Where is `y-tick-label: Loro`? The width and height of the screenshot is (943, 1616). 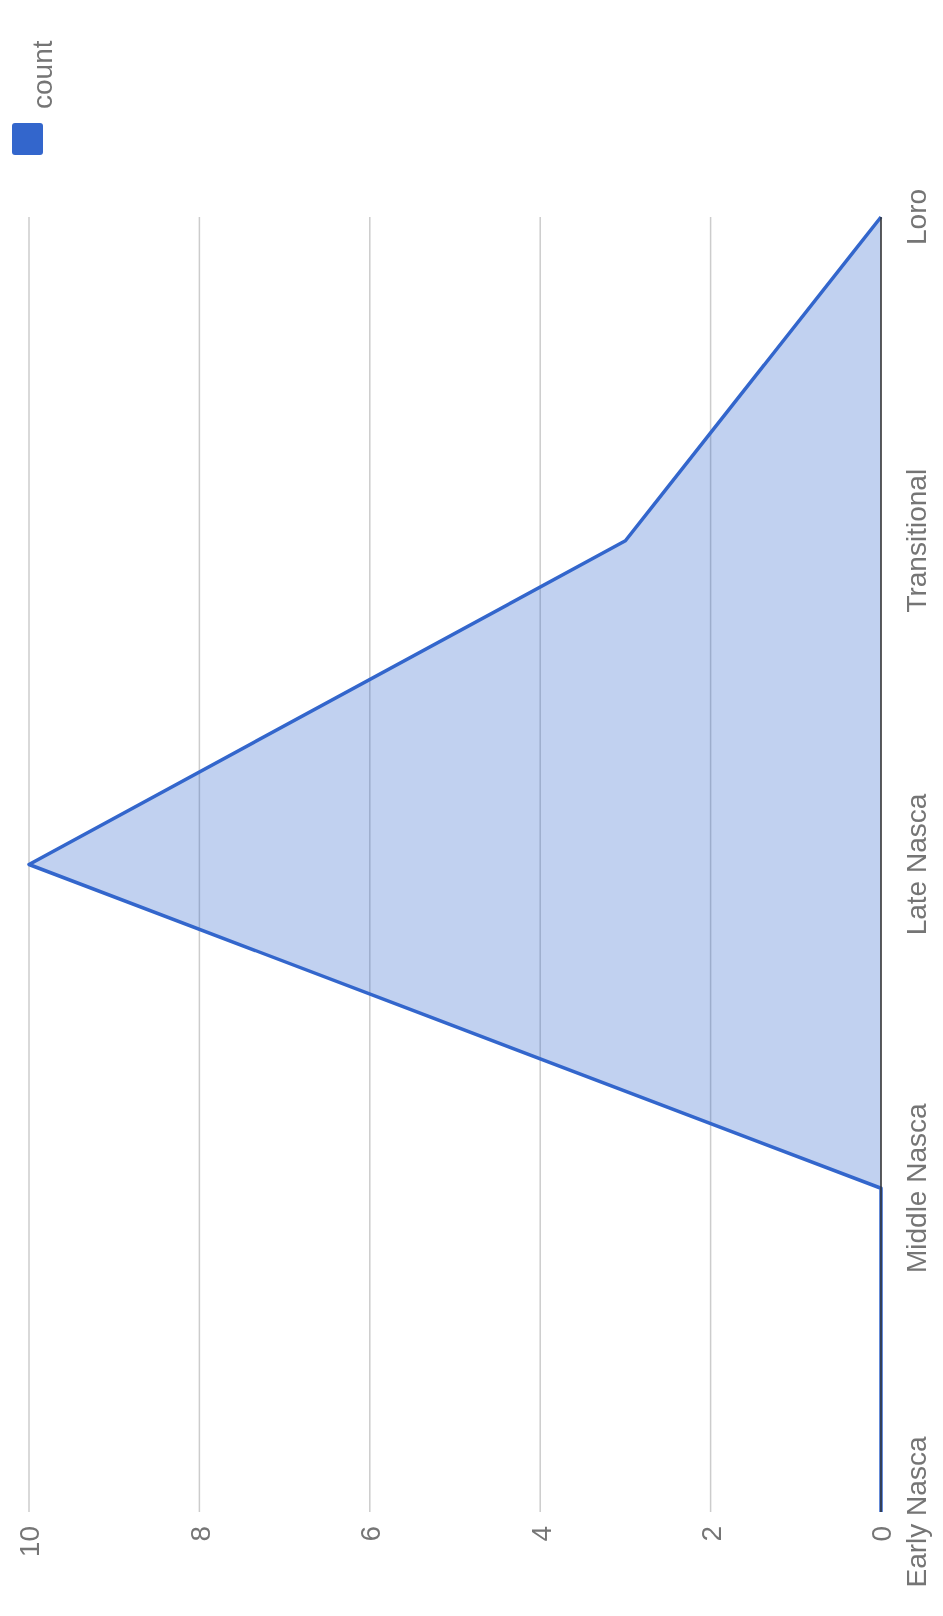
y-tick-label: Loro is located at coordinates (916, 217).